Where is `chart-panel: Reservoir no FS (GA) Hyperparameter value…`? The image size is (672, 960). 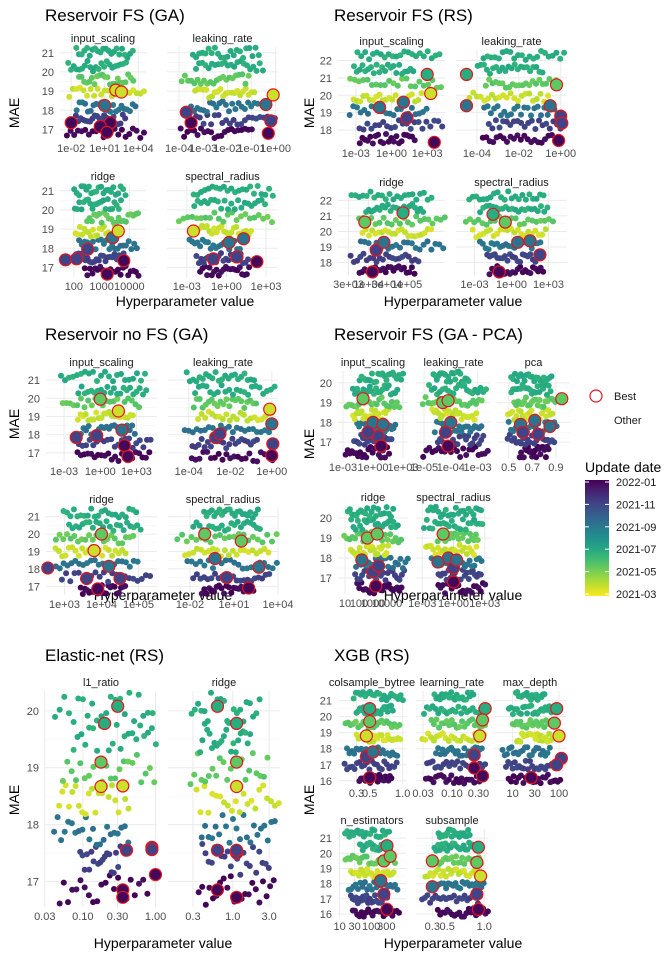 chart-panel: Reservoir no FS (GA) Hyperparameter value… is located at coordinates (149, 468).